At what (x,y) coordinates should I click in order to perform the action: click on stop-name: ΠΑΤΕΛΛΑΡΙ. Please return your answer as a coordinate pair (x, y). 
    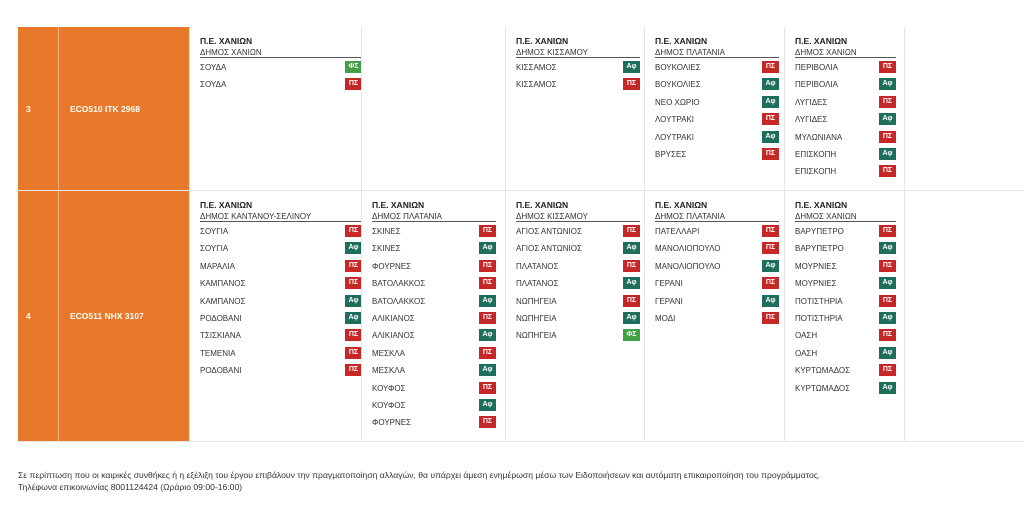
    Looking at the image, I should click on (677, 231).